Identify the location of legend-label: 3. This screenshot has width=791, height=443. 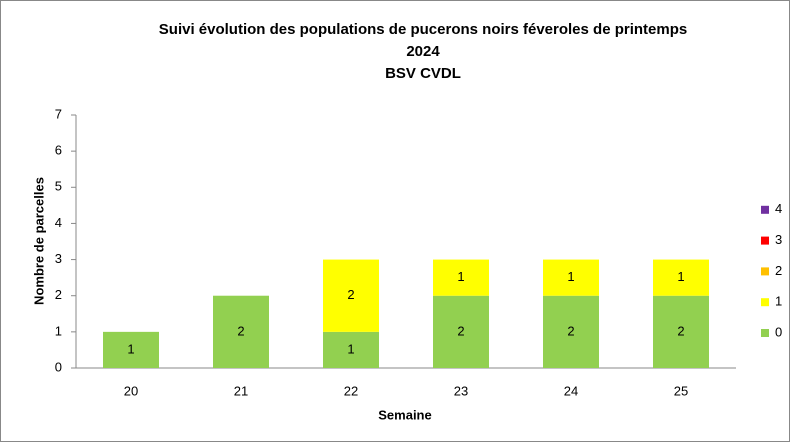
(778, 239).